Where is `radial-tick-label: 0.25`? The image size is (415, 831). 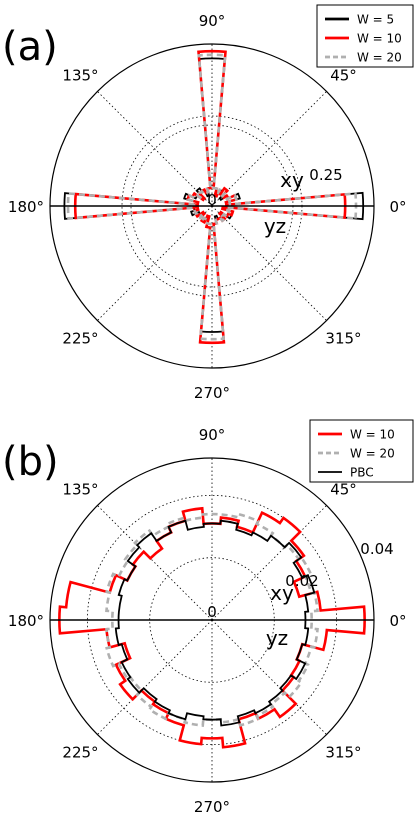
radial-tick-label: 0.25 is located at coordinates (325, 175).